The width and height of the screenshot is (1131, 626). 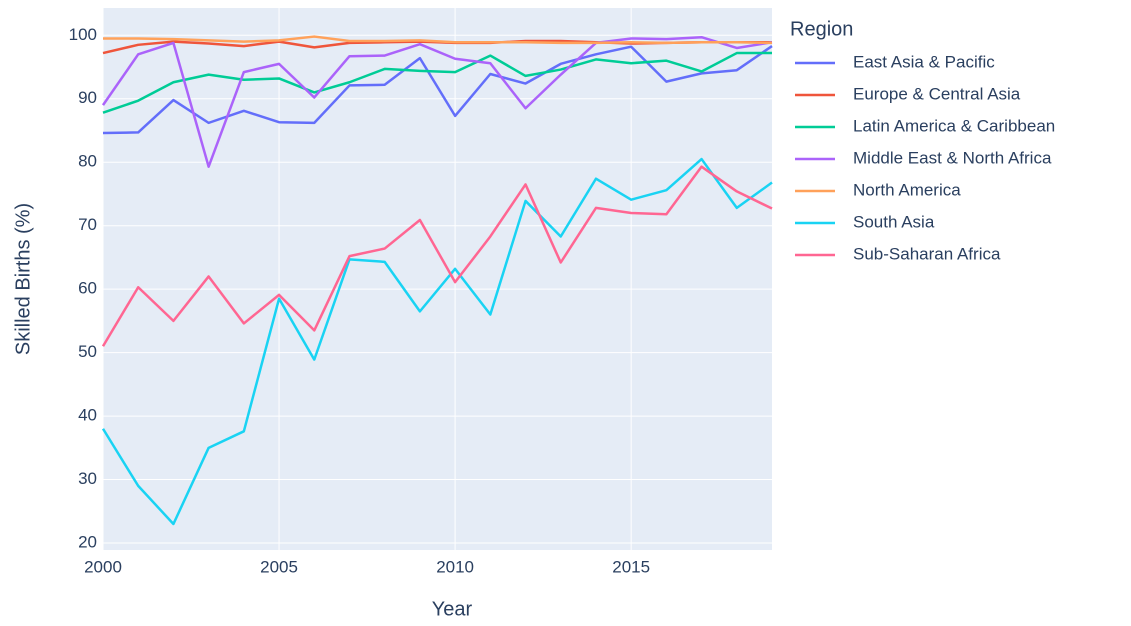 I want to click on legend-label: South Asia, so click(x=894, y=221).